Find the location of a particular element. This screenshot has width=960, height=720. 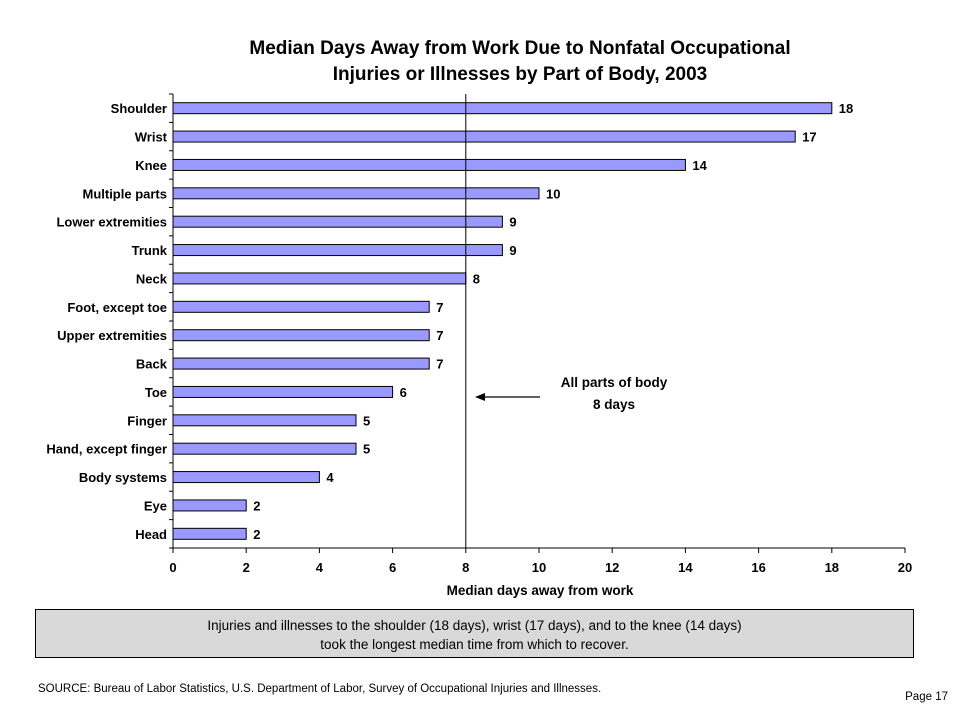

category-label-knee: Knee is located at coordinates (151, 165).